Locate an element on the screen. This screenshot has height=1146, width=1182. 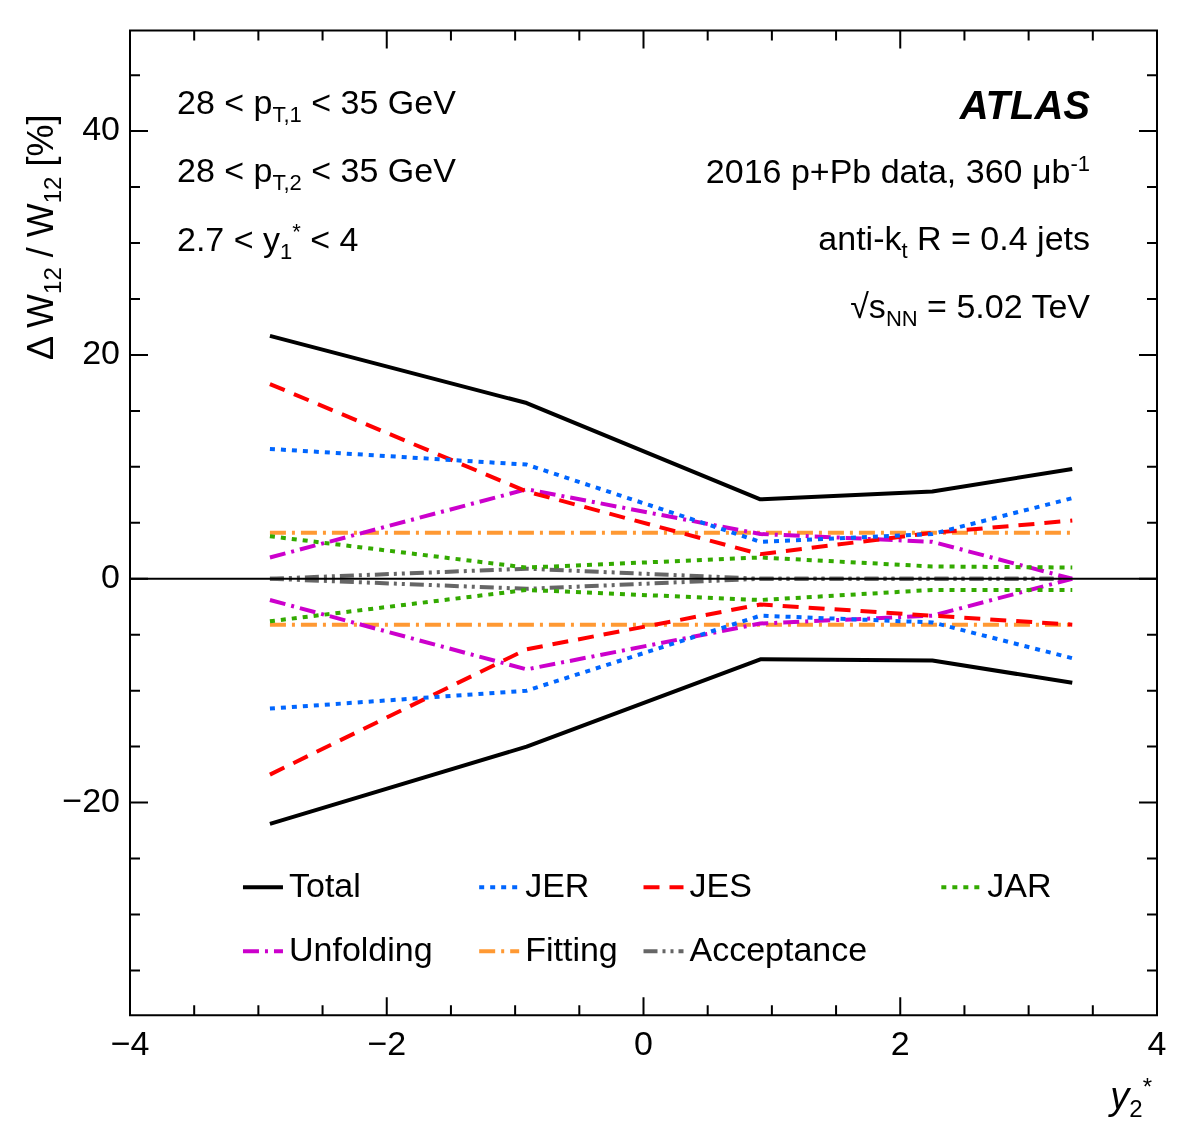
legend-label: Fitting is located at coordinates (571, 948).